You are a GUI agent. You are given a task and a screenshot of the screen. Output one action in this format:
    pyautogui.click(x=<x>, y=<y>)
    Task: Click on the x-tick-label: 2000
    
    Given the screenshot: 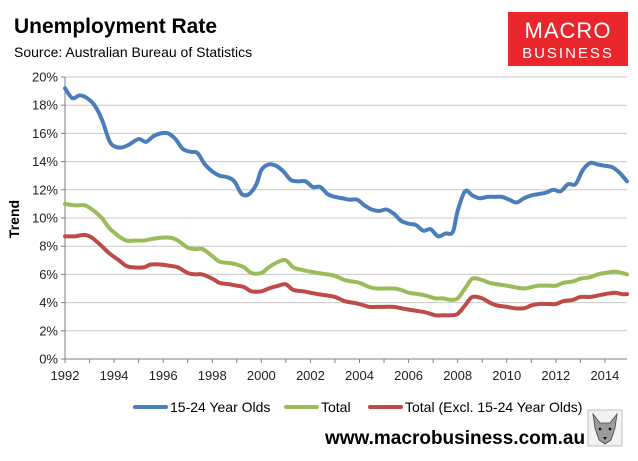 What is the action you would take?
    pyautogui.click(x=261, y=375)
    